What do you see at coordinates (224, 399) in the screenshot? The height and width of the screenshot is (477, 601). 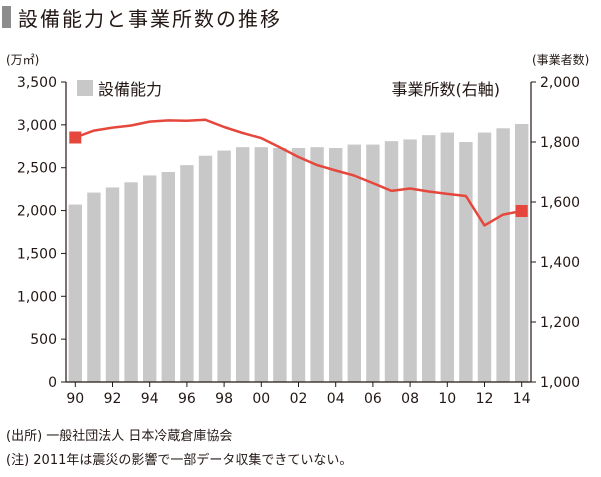 I see `x-tick-label: 98` at bounding box center [224, 399].